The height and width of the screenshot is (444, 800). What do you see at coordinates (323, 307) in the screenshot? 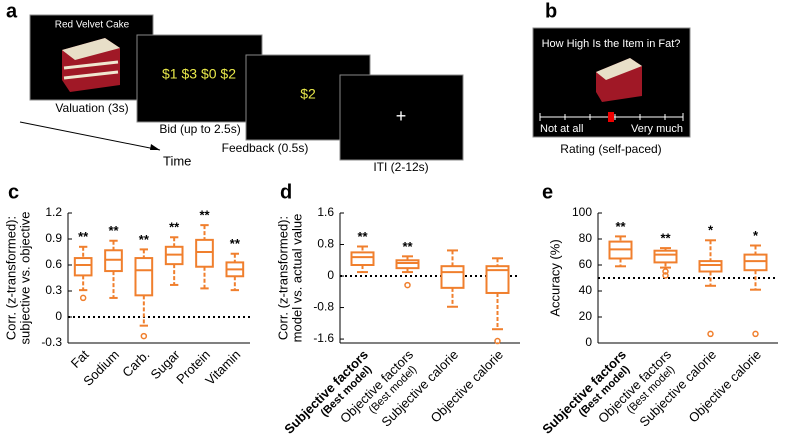
I see `y-tick-label: -0.8` at bounding box center [323, 307].